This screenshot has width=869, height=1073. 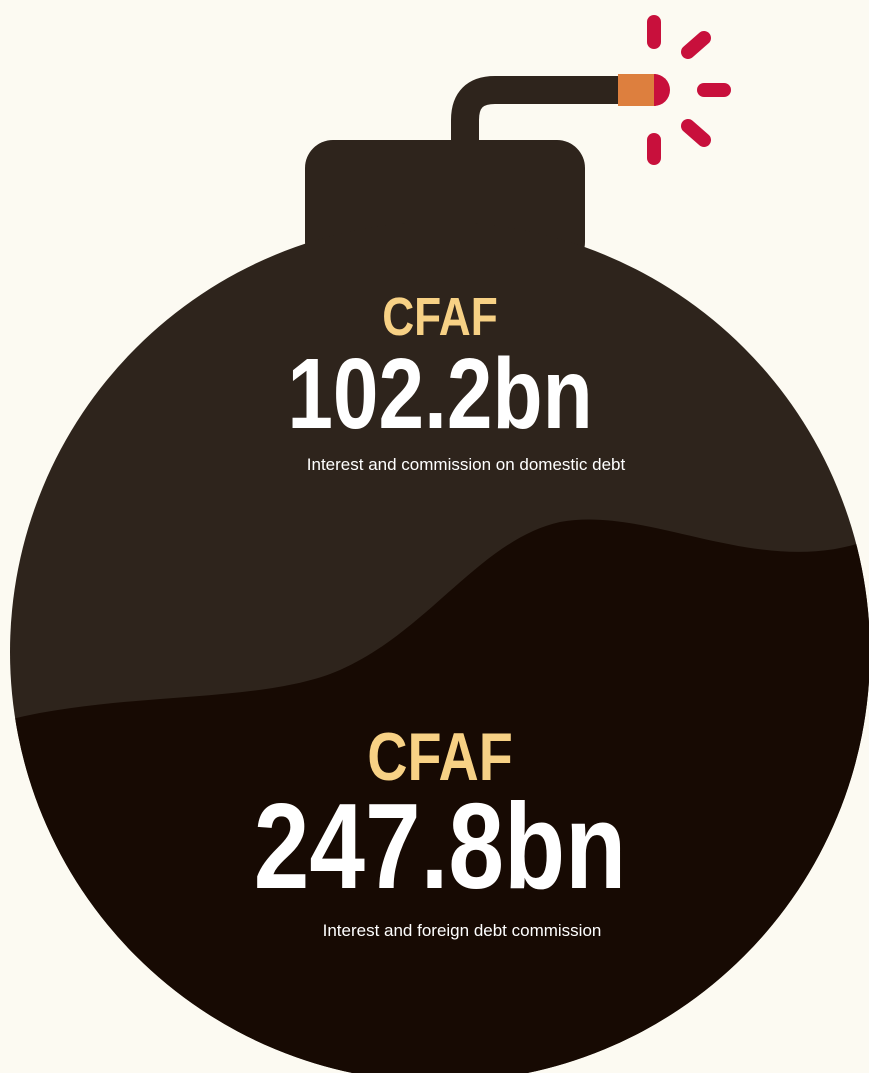 I want to click on top-amount: 102.2bn, so click(x=439, y=394).